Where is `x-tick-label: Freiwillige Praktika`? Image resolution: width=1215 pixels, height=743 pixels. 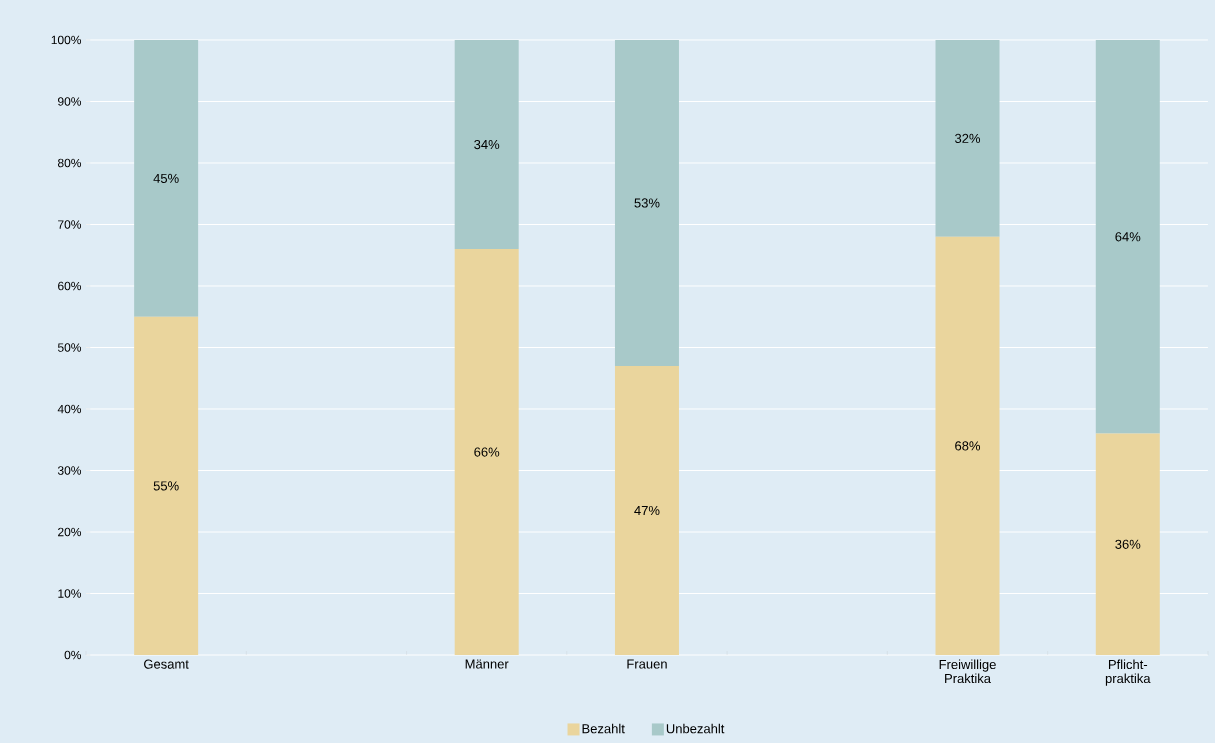 x-tick-label: Freiwillige Praktika is located at coordinates (967, 671).